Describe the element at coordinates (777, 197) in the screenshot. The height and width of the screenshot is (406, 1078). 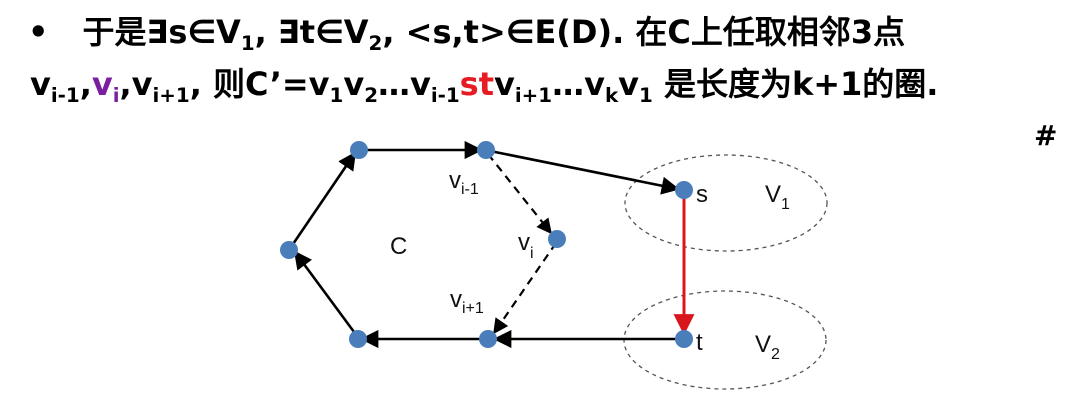
I see `label-set-v1: V1` at that location.